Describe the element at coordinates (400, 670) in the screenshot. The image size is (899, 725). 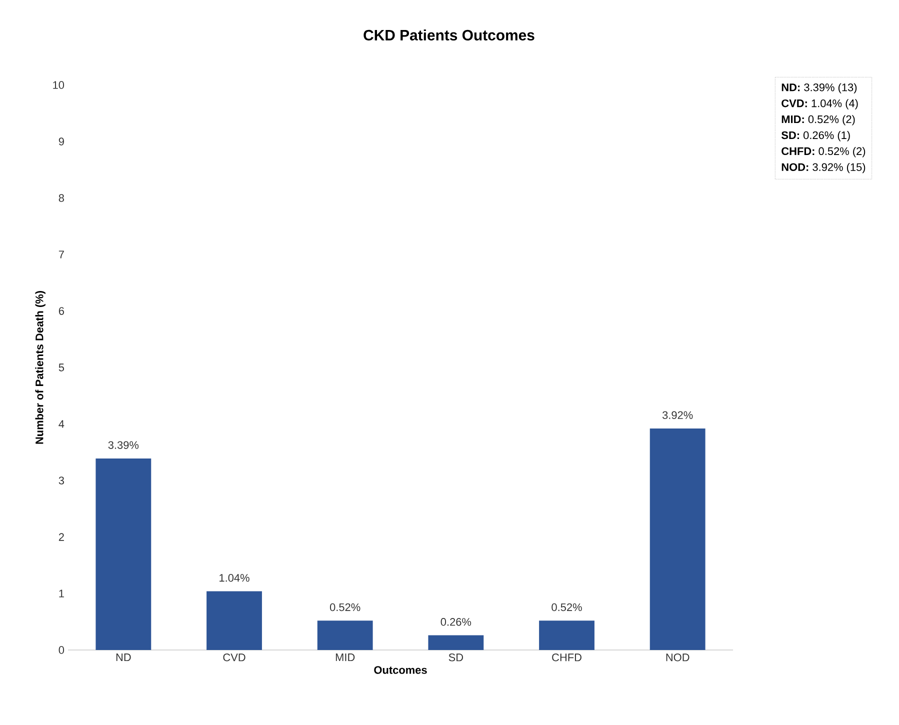
I see `x-axis-title: Outcomes` at that location.